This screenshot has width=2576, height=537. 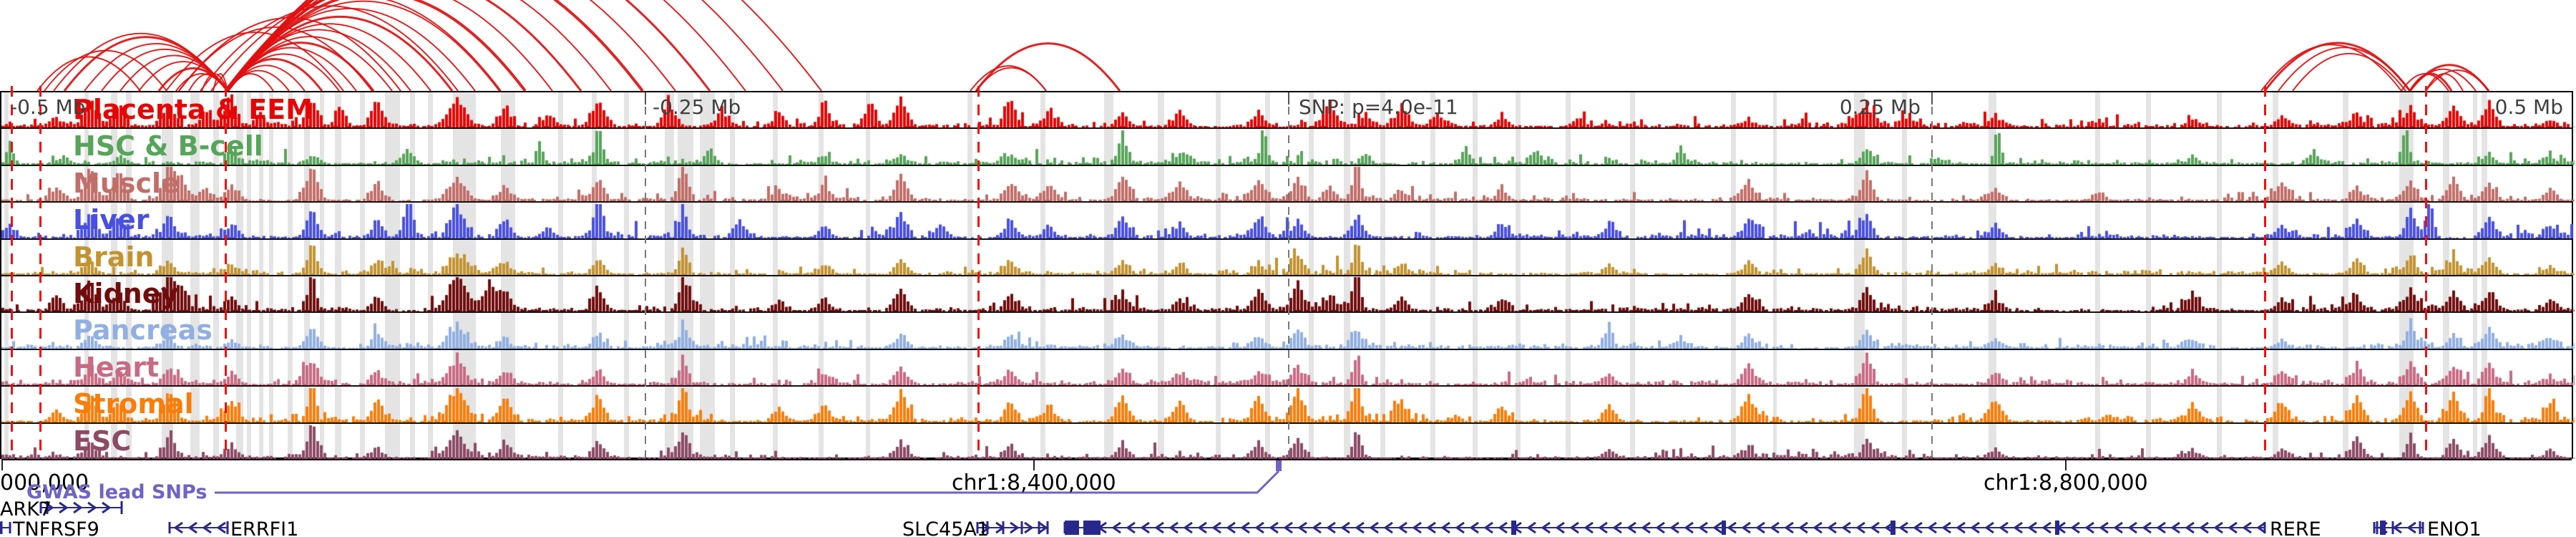 I want to click on track-row-muscle: Muscle, so click(x=1288, y=184).